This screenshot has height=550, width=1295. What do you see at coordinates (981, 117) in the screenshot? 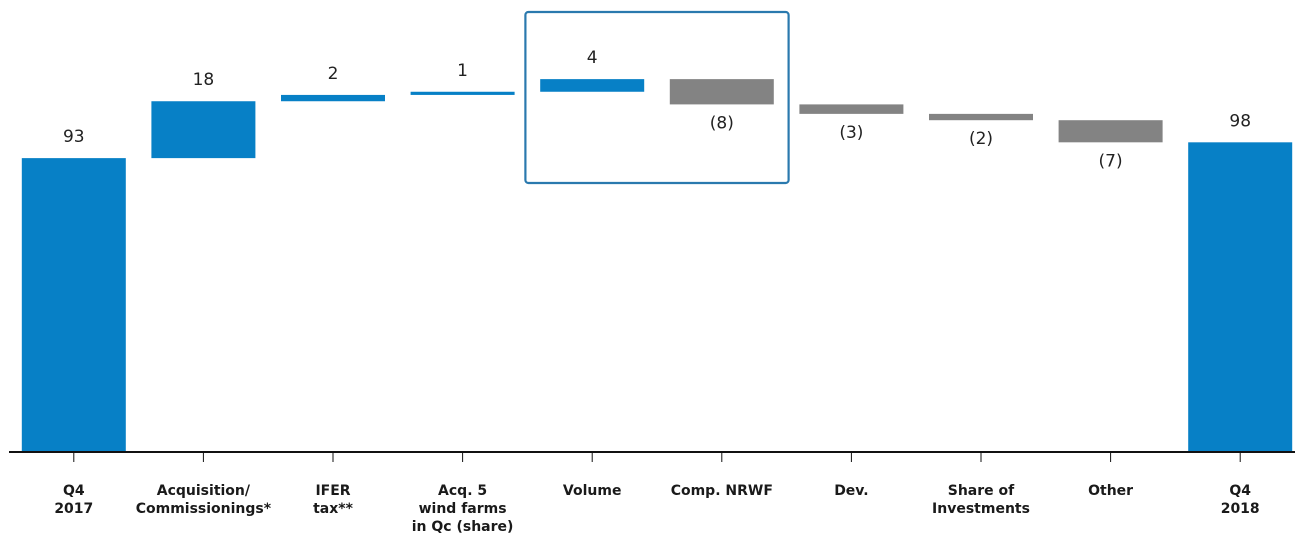
I see `bar-share-of-investments` at bounding box center [981, 117].